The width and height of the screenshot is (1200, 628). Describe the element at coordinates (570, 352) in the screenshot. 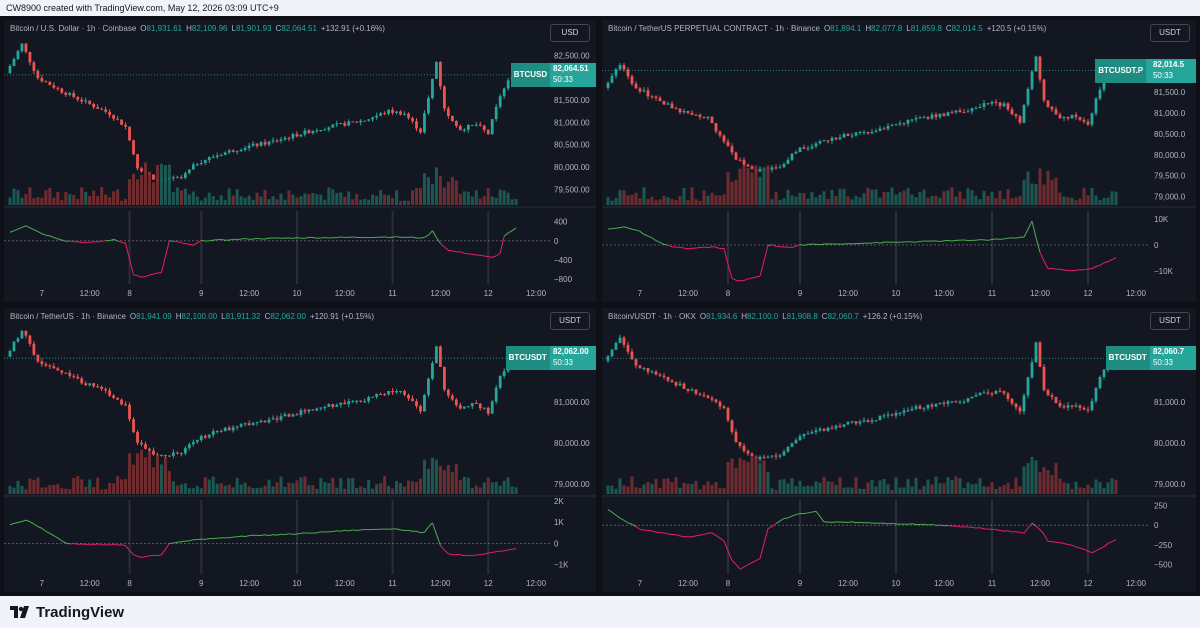

I see `last-price-value: 82,062.00` at that location.